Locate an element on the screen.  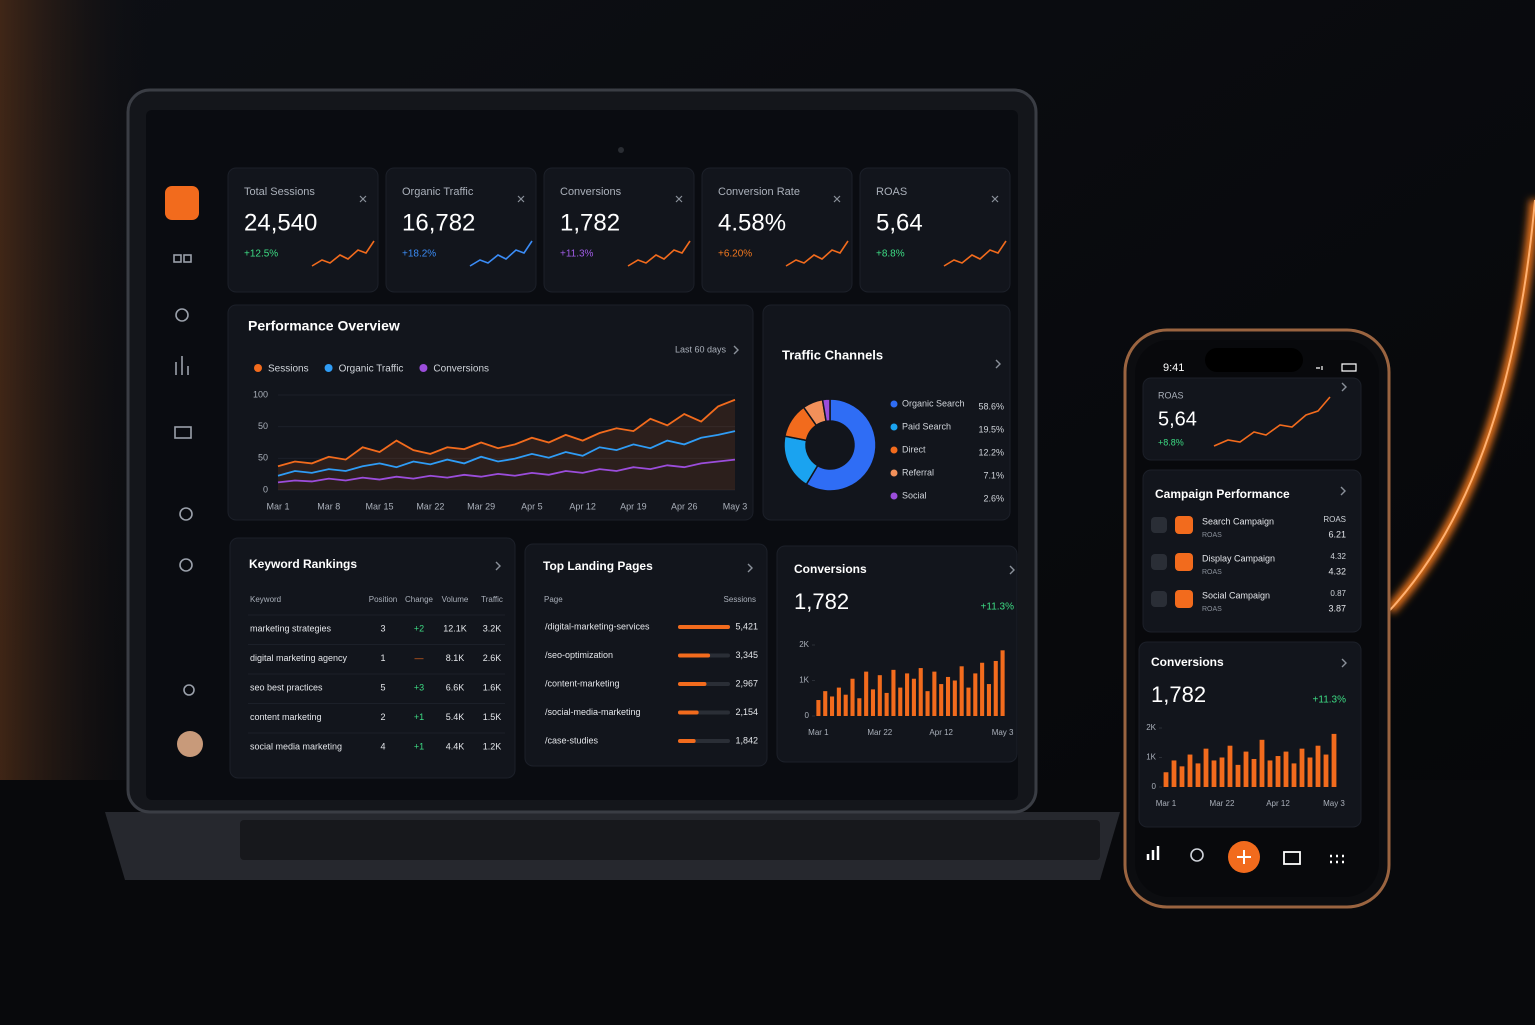
table-cell: — is located at coordinates (419, 658).